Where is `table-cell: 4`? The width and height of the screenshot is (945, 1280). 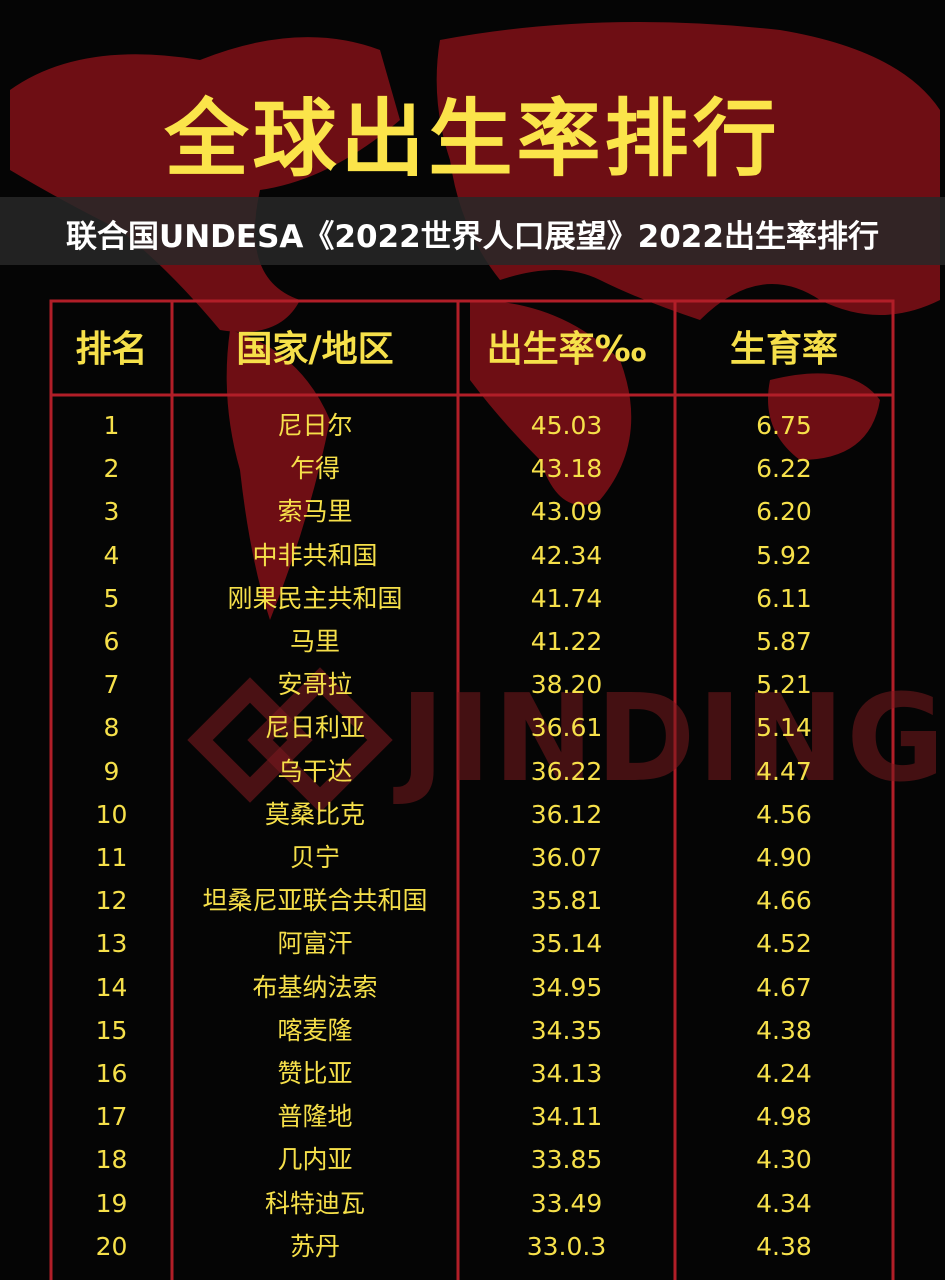 table-cell: 4 is located at coordinates (111, 555).